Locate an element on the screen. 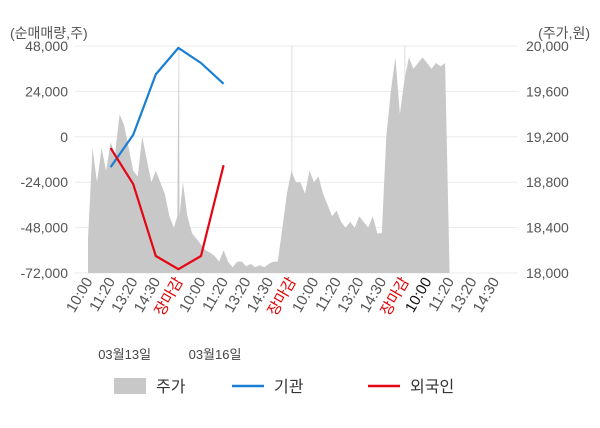  net-trading-lines-layer is located at coordinates (167, 158).